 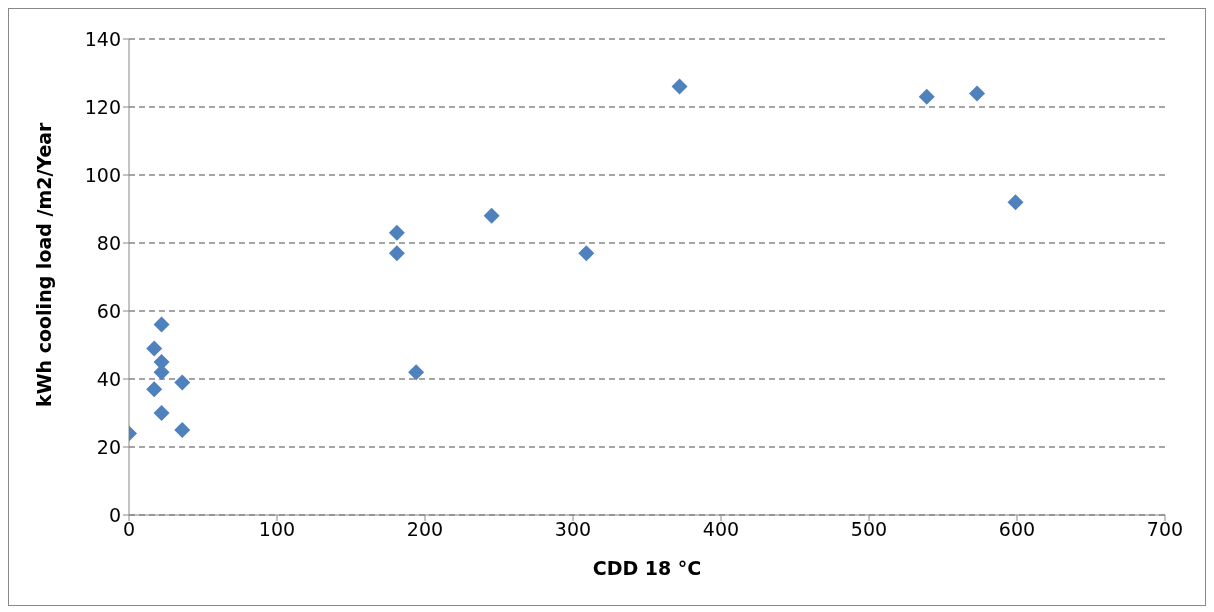 I want to click on x-tick-label: 600, so click(x=1017, y=529).